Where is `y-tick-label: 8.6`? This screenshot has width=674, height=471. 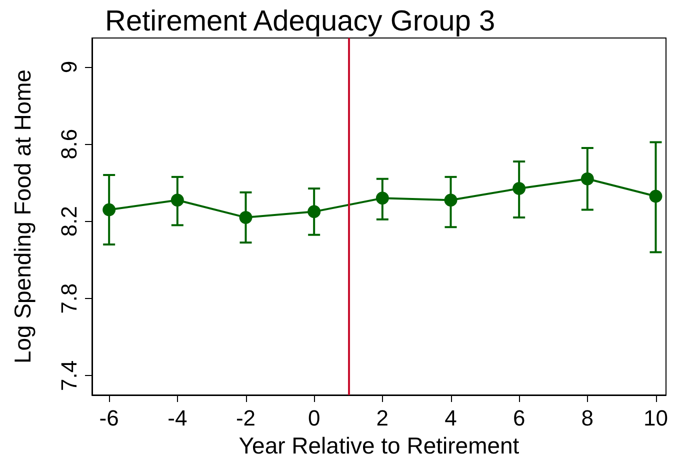 y-tick-label: 8.6 is located at coordinates (69, 144).